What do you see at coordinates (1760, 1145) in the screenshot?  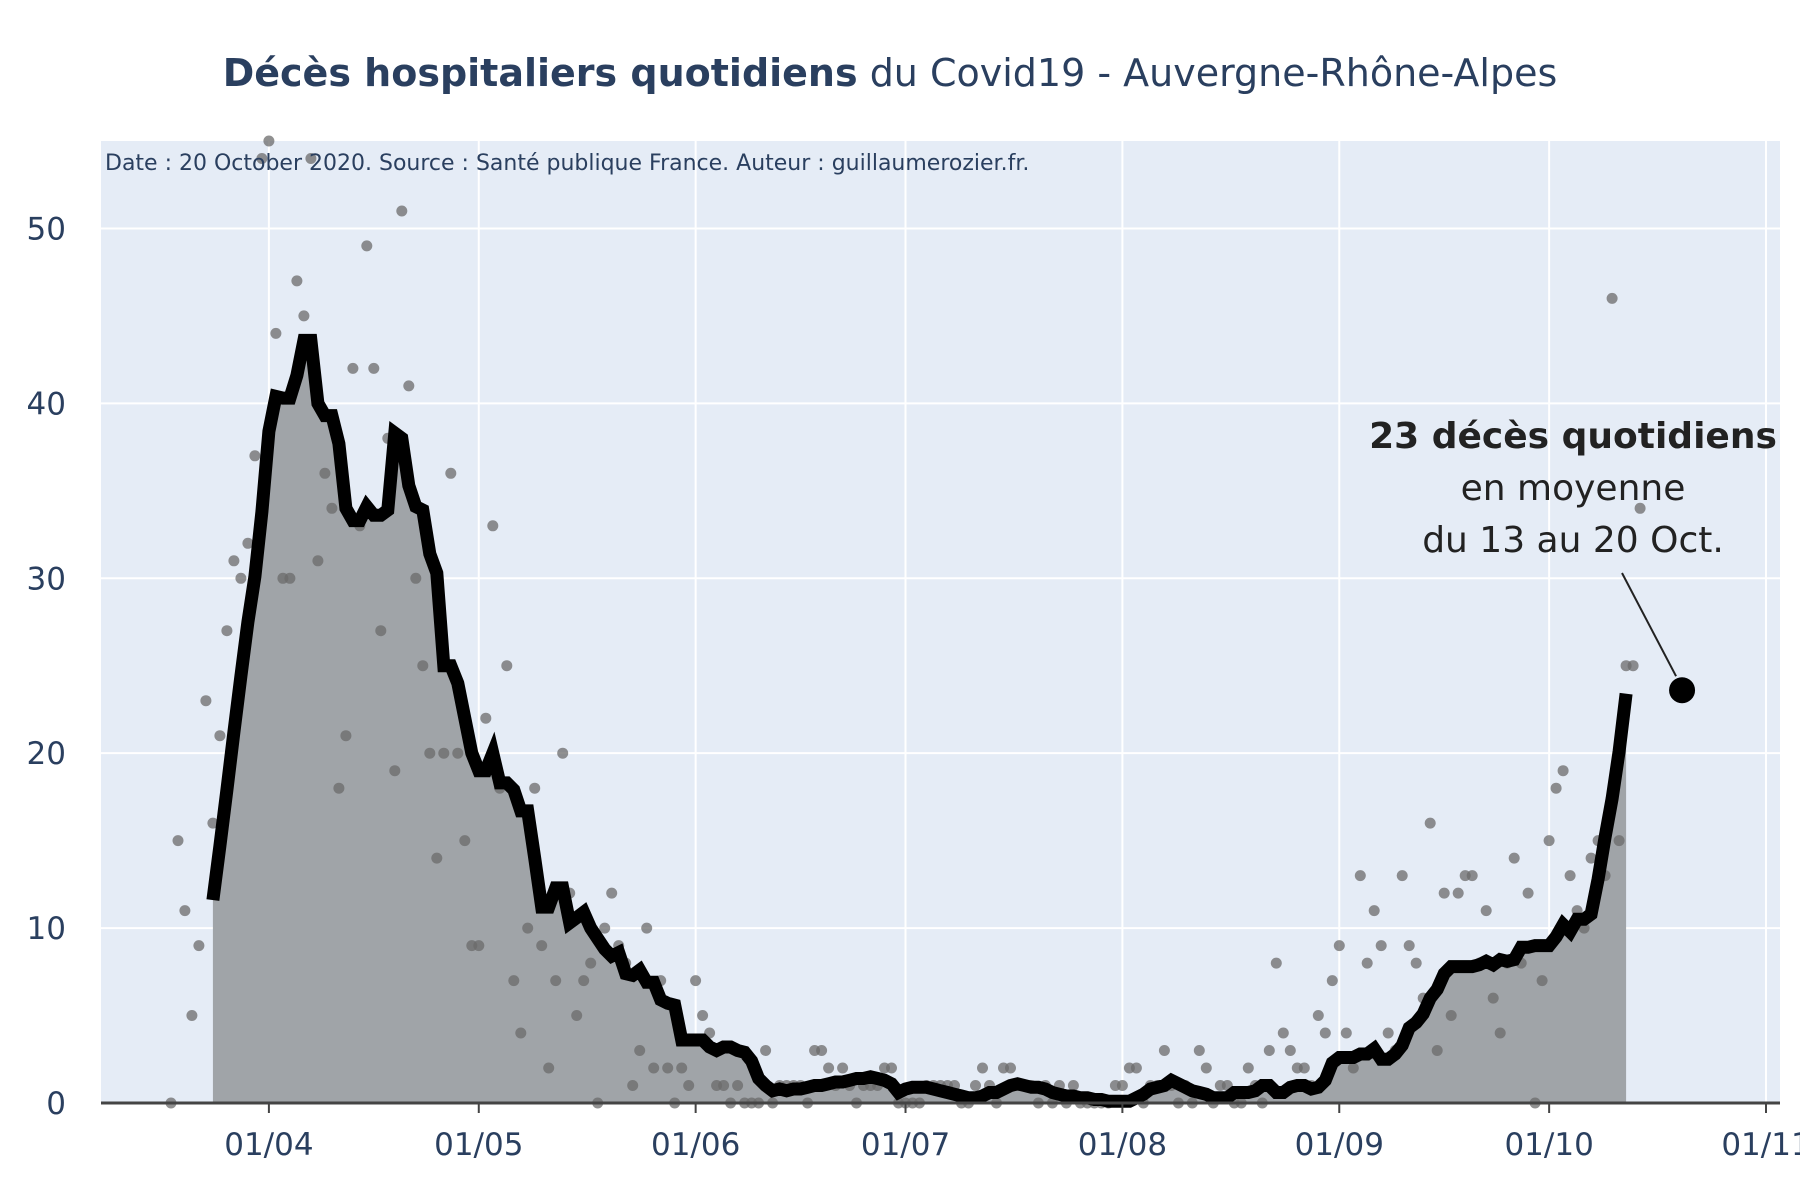 I see `x-tick-label: 01/11` at bounding box center [1760, 1145].